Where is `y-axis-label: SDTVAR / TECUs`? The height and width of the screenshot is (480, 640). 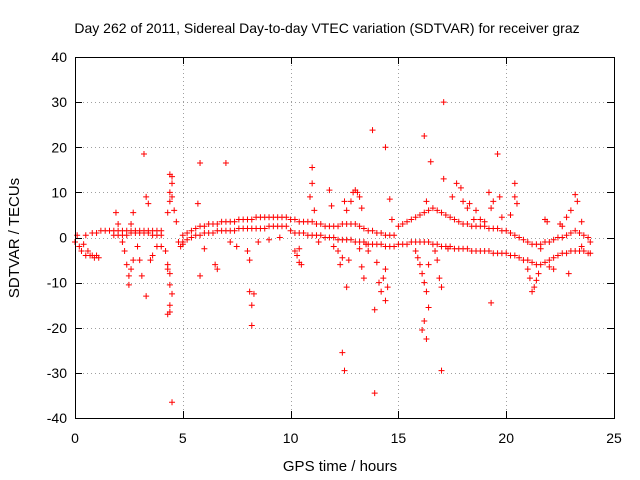
y-axis-label: SDTVAR / TECUs is located at coordinates (14, 238).